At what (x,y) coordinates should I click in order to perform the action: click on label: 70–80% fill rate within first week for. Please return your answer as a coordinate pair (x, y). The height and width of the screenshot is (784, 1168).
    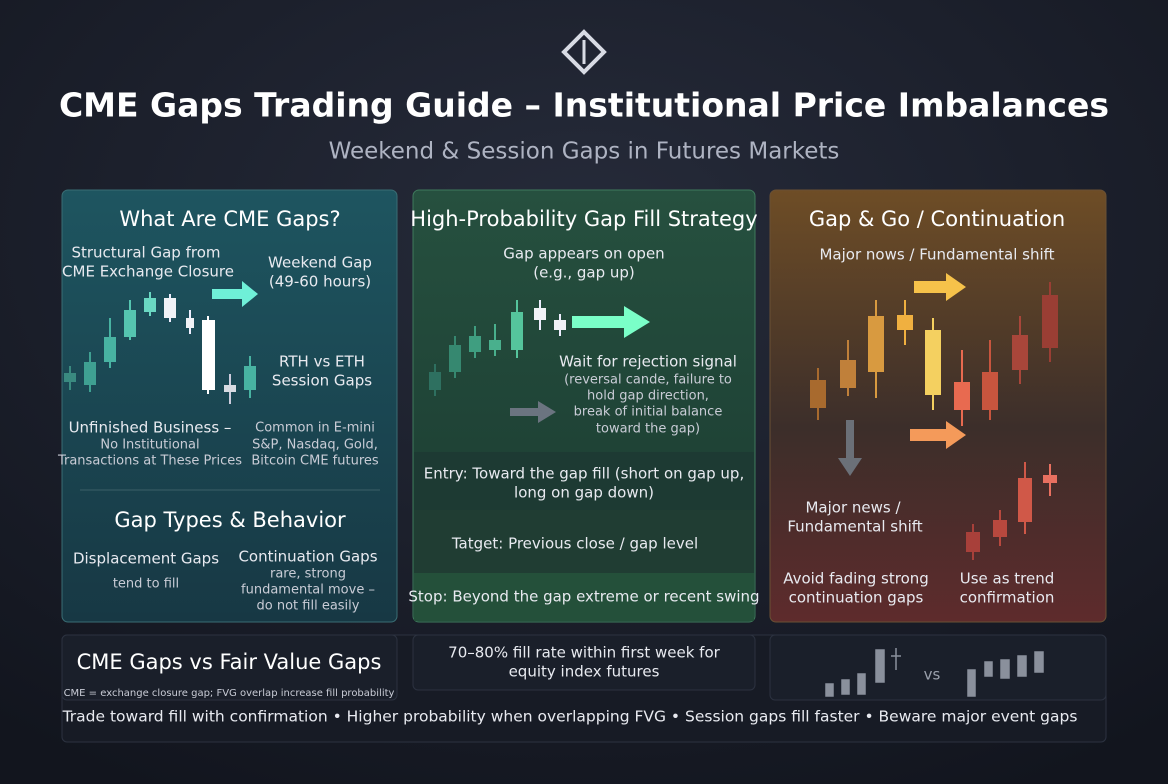
    Looking at the image, I should click on (584, 653).